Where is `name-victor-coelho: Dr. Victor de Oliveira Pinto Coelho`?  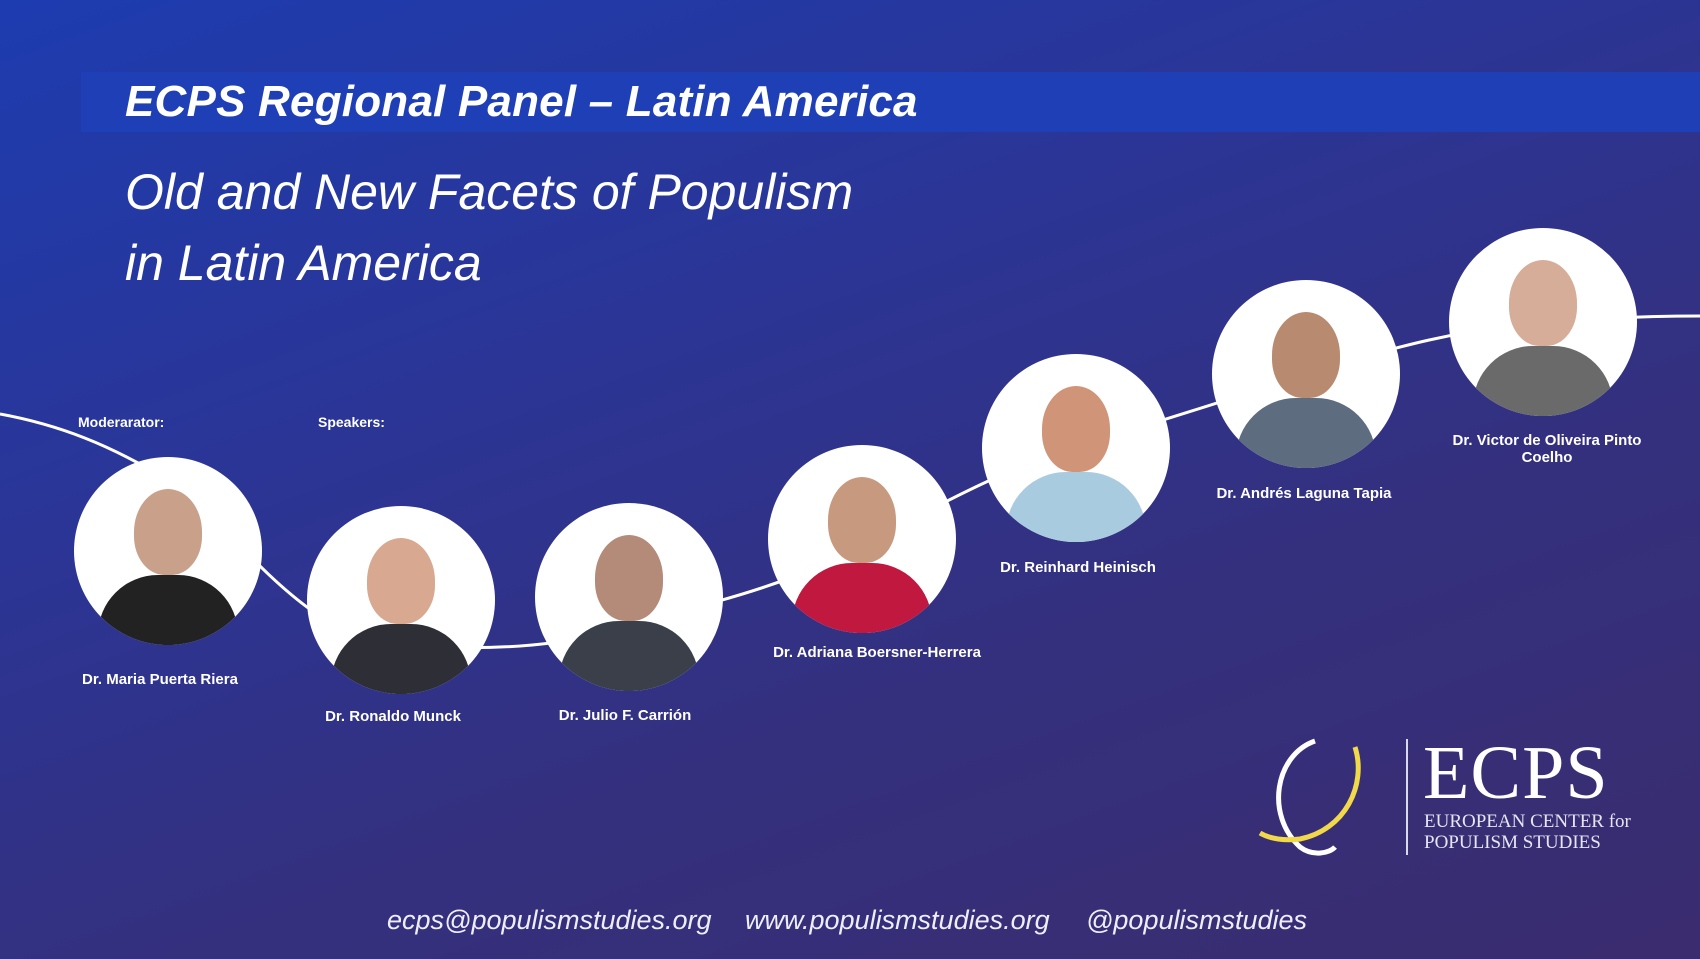 name-victor-coelho: Dr. Victor de Oliveira Pinto Coelho is located at coordinates (1547, 449).